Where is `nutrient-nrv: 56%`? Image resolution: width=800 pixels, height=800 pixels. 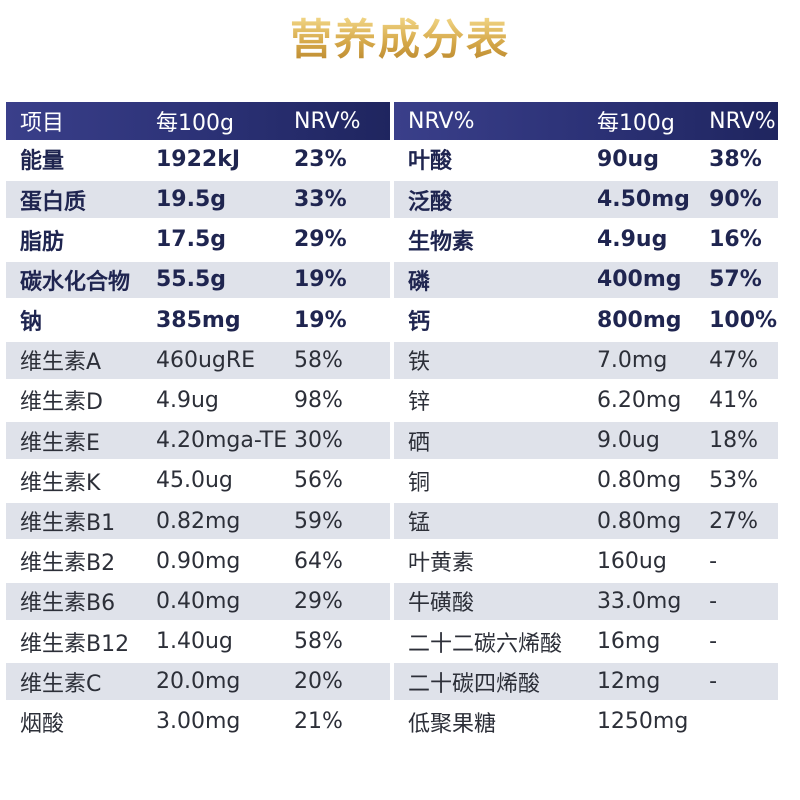 nutrient-nrv: 56% is located at coordinates (318, 481).